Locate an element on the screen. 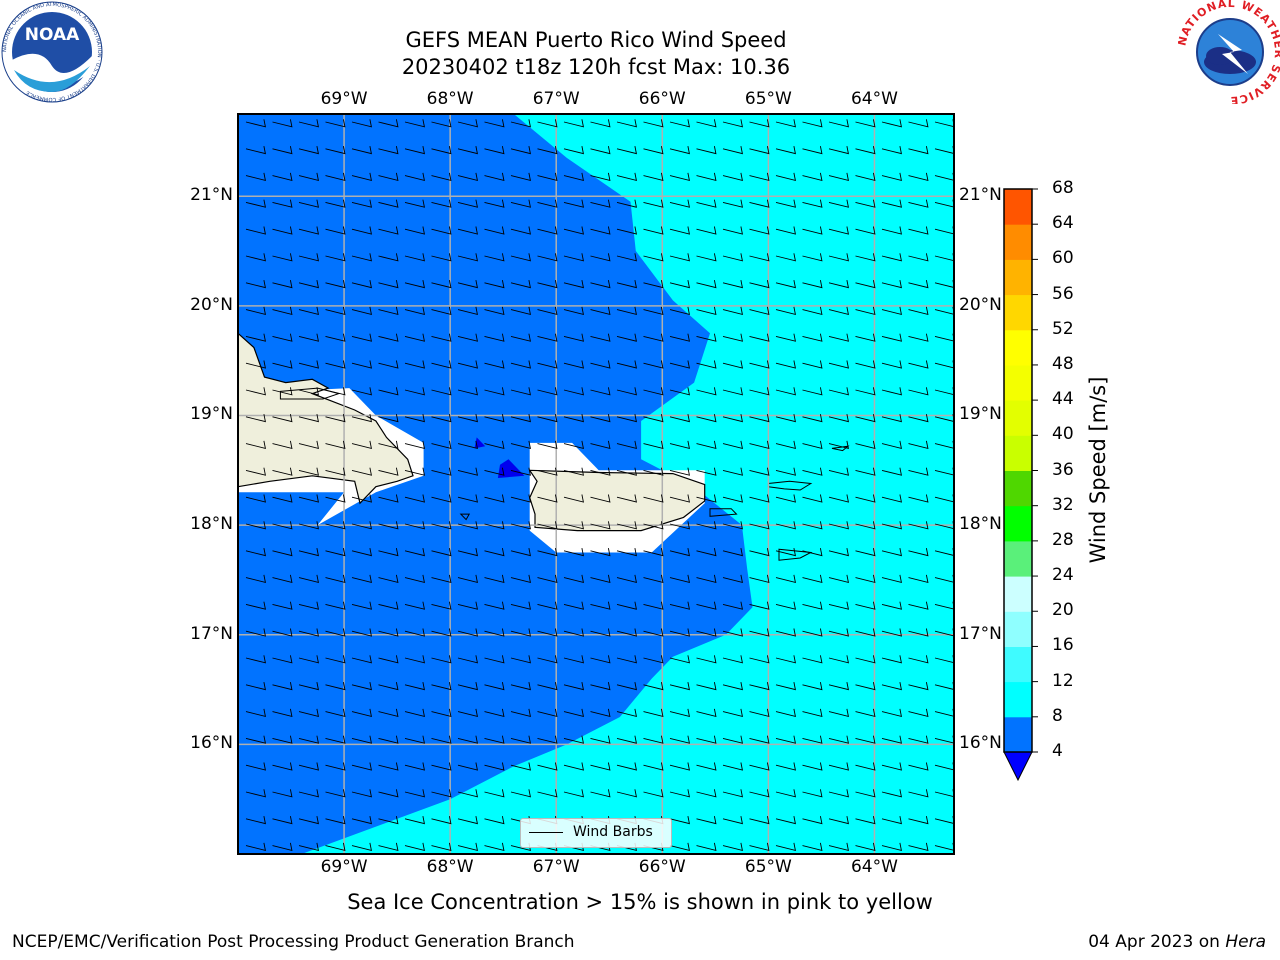 The width and height of the screenshot is (1280, 960). colorbar-tick-label: 44 is located at coordinates (1063, 399).